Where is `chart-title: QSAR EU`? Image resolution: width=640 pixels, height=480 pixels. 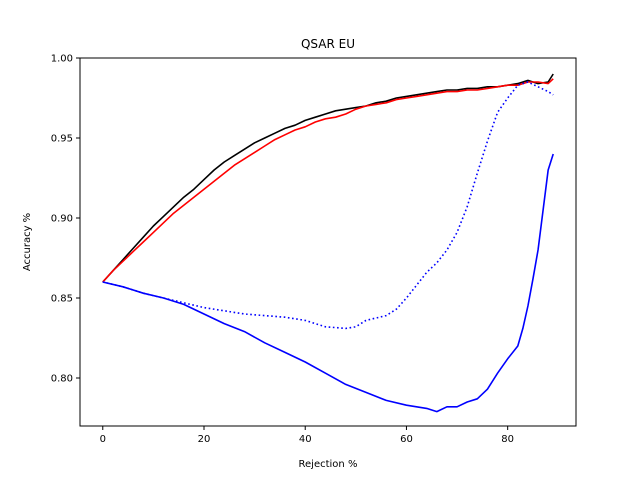 chart-title: QSAR EU is located at coordinates (328, 44).